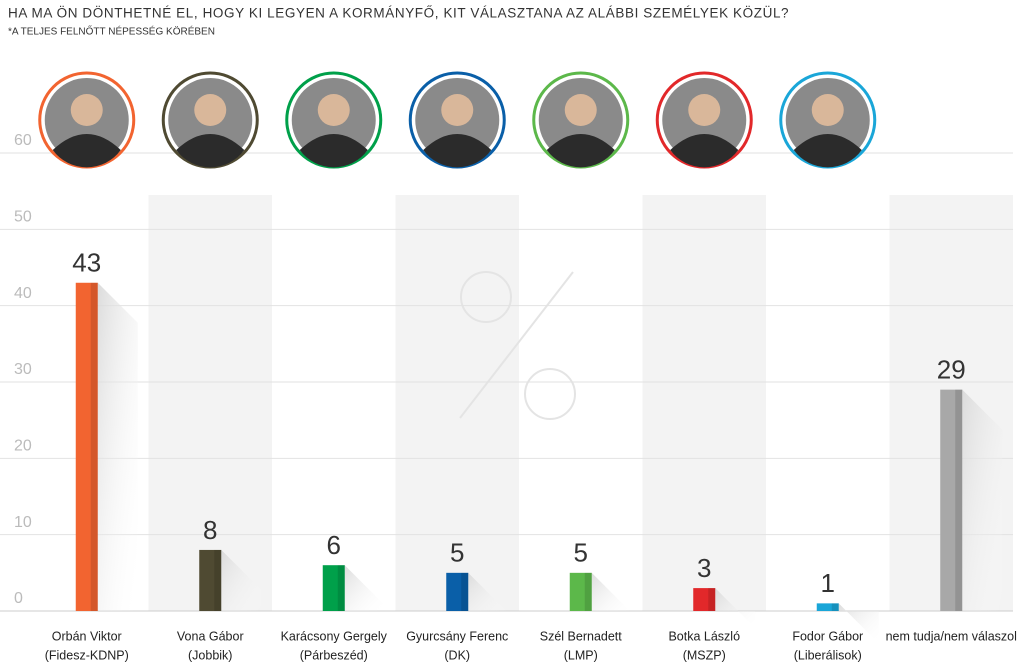 This screenshot has height=670, width=1024. Describe the element at coordinates (828, 583) in the screenshot. I see `value-label: 1` at that location.